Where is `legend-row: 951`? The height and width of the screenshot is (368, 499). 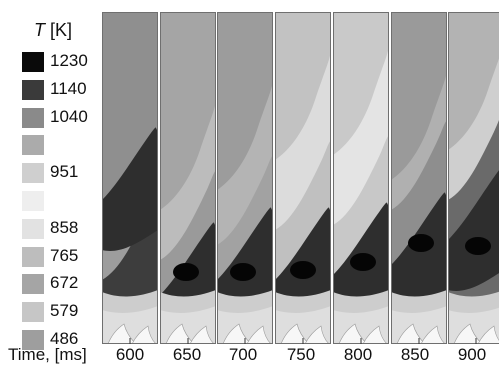
legend-row: 951 is located at coordinates (62, 173).